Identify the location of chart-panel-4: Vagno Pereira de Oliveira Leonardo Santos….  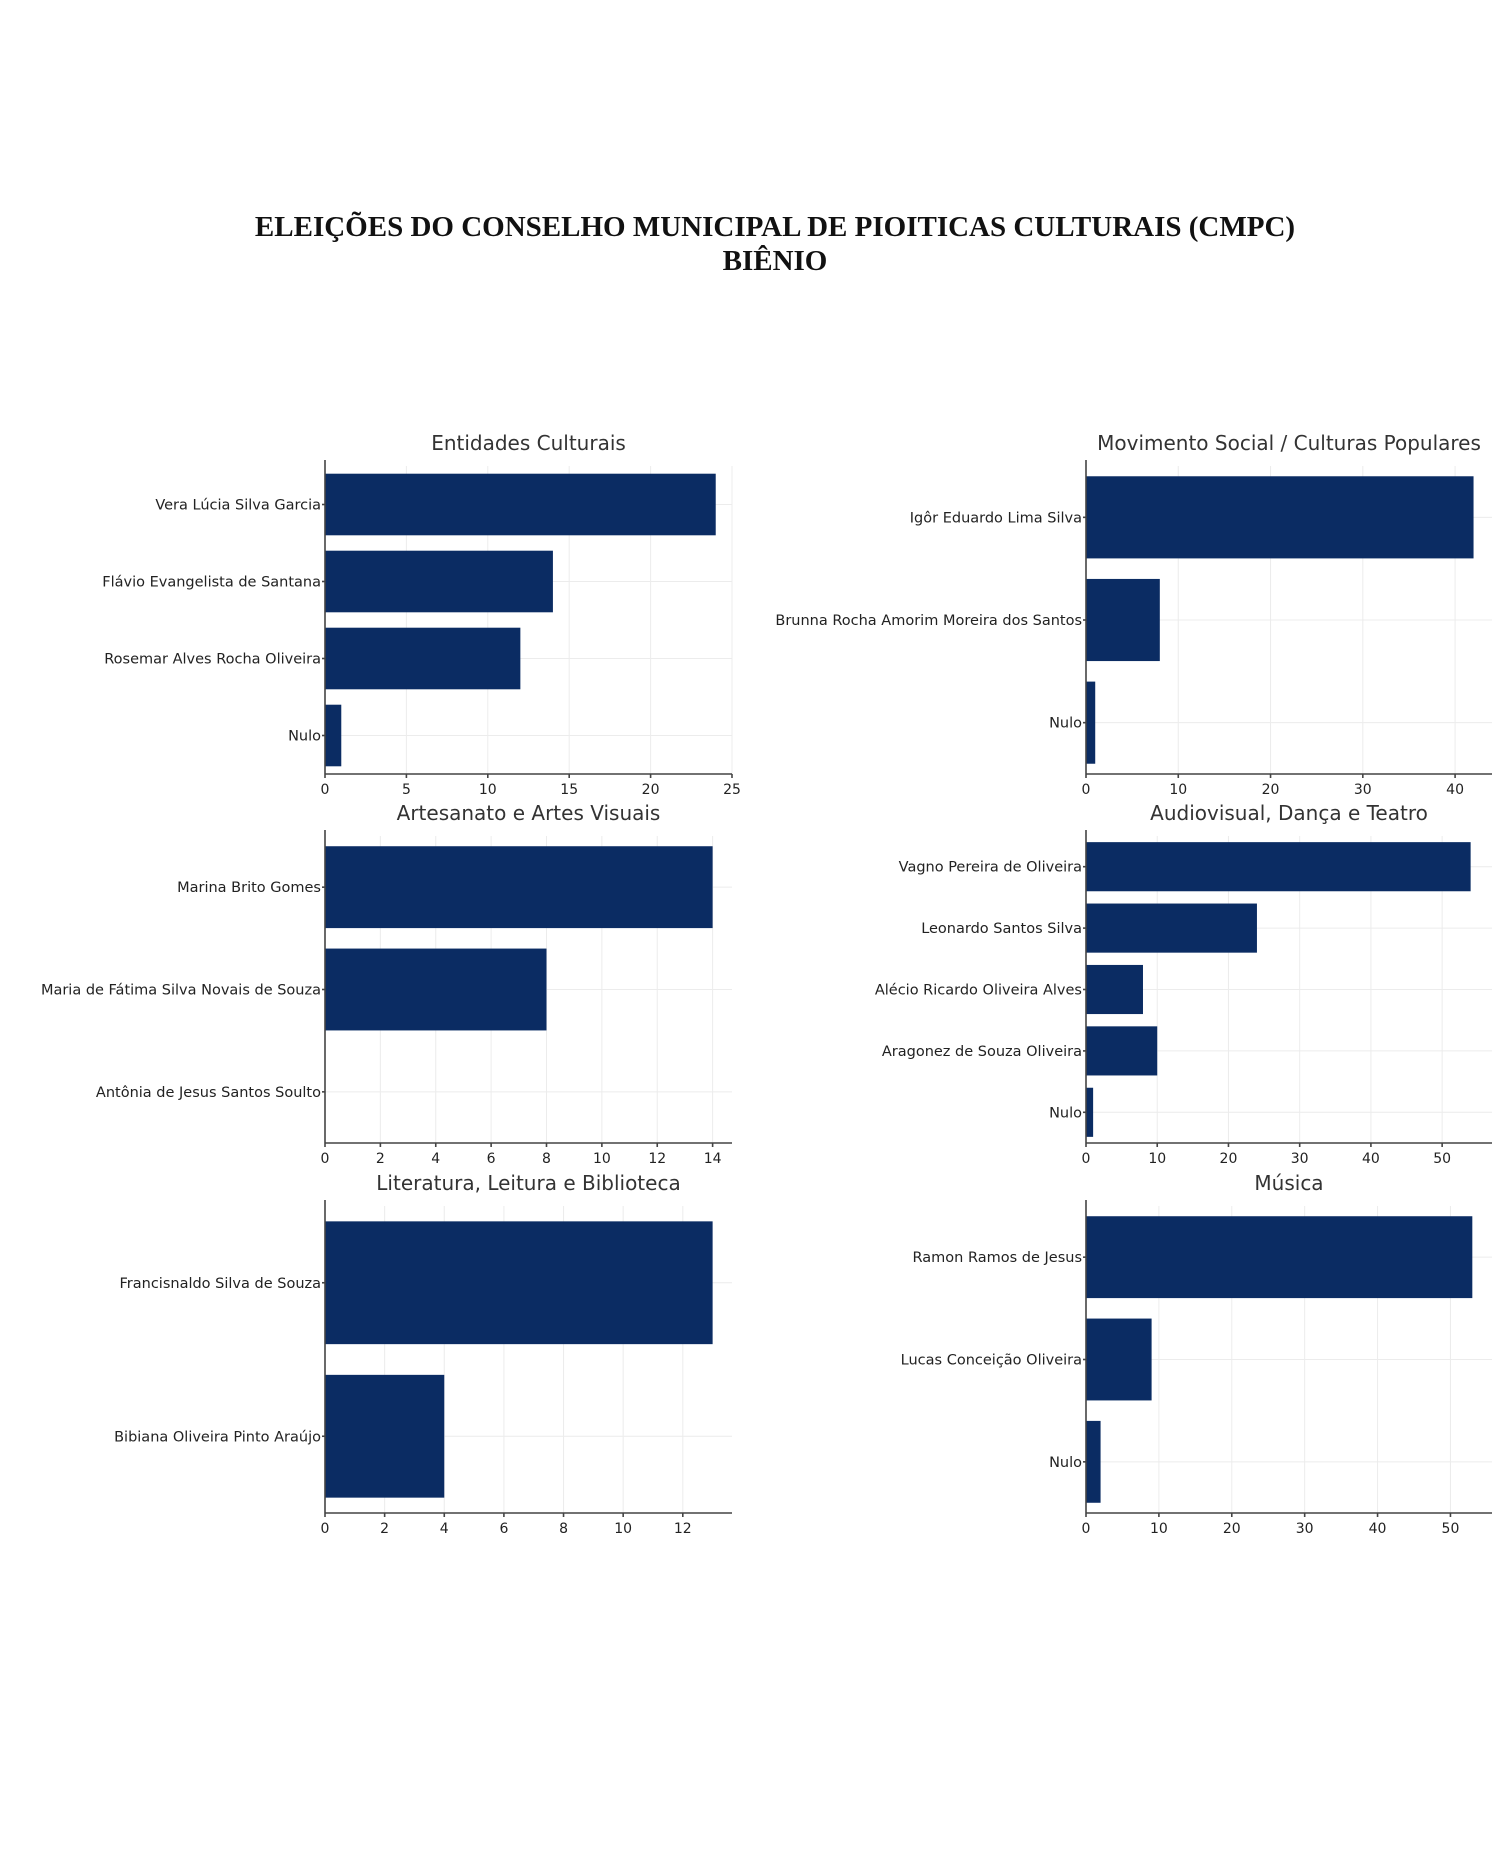
(1183, 984).